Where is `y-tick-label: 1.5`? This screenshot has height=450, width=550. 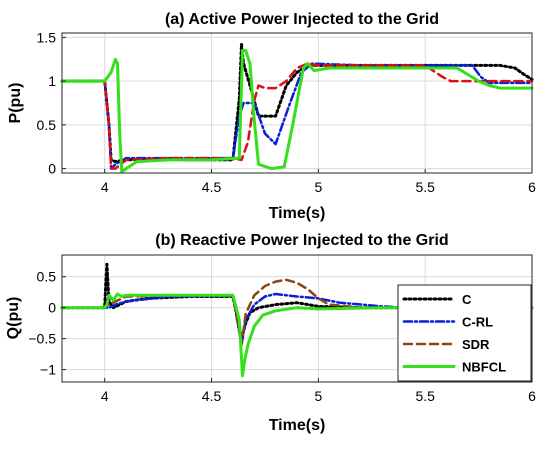
y-tick-label: 1.5 is located at coordinates (47, 37).